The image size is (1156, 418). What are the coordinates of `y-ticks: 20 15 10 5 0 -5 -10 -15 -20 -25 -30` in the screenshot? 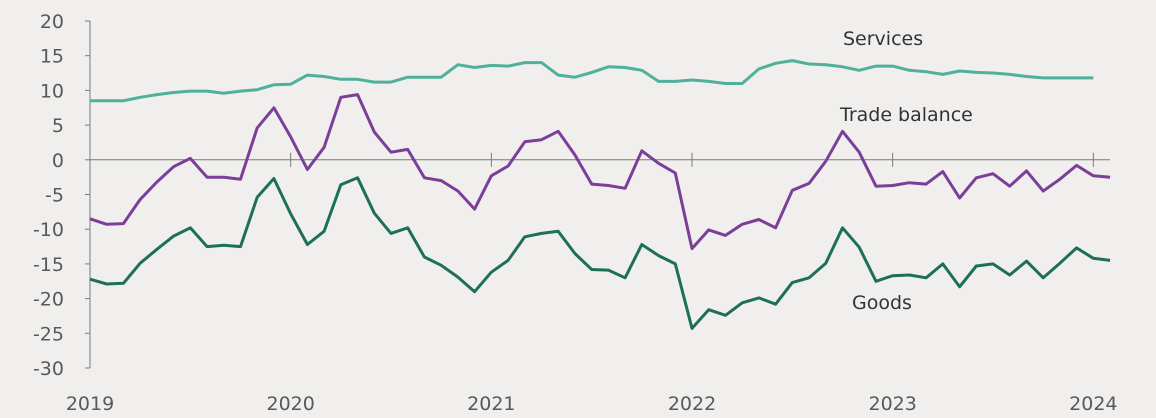 It's located at (61, 195).